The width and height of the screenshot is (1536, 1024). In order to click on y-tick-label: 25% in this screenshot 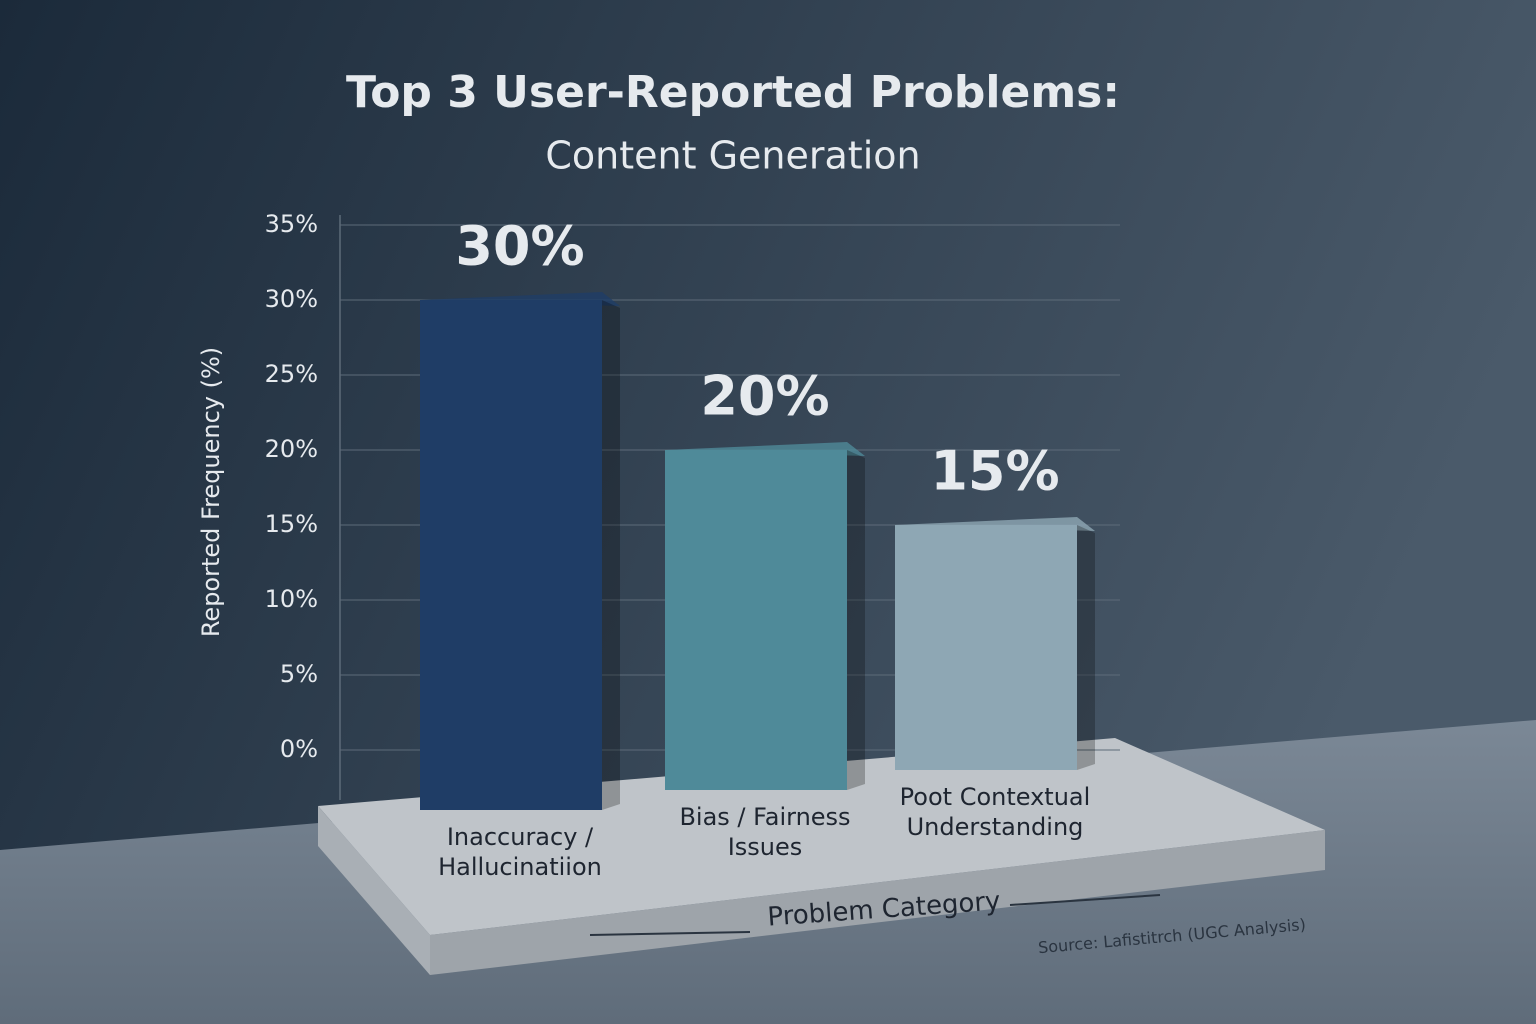, I will do `click(291, 374)`.